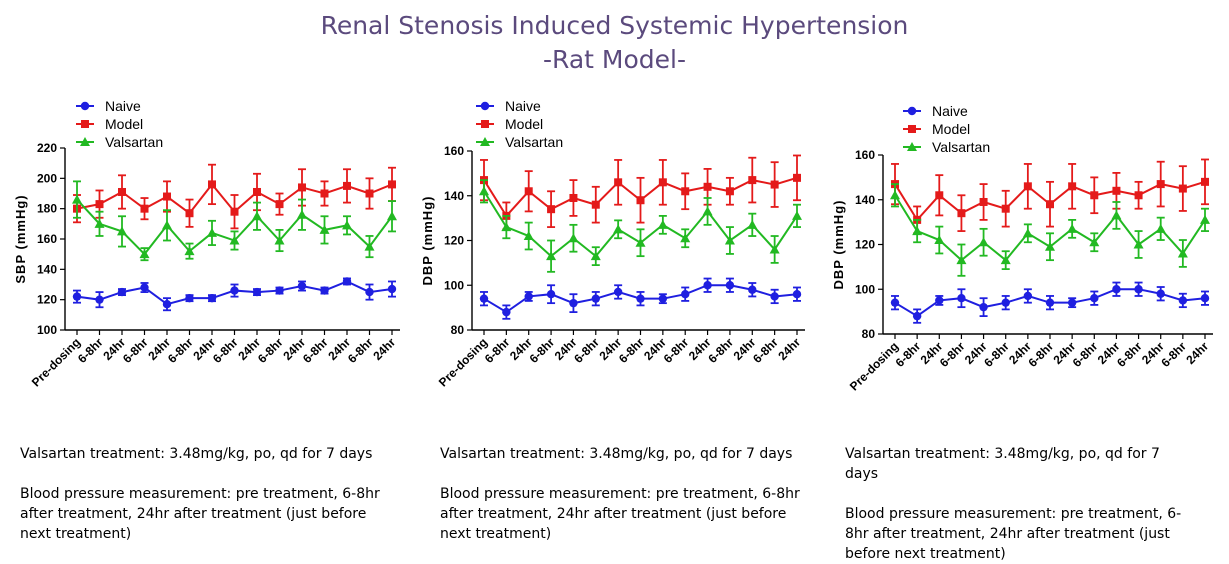  I want to click on series-naive, so click(234, 294).